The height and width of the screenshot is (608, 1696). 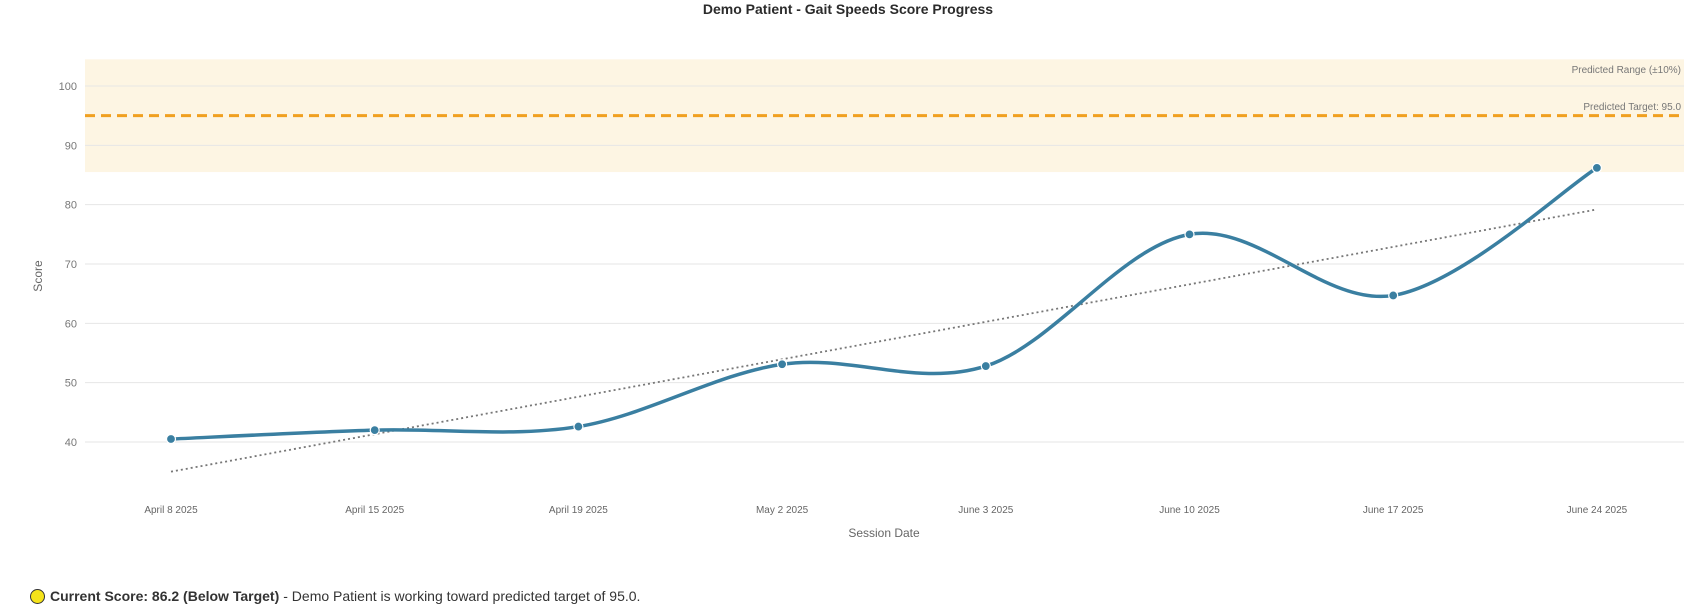 I want to click on target-label: Predicted Target: 95.0, so click(x=1632, y=107).